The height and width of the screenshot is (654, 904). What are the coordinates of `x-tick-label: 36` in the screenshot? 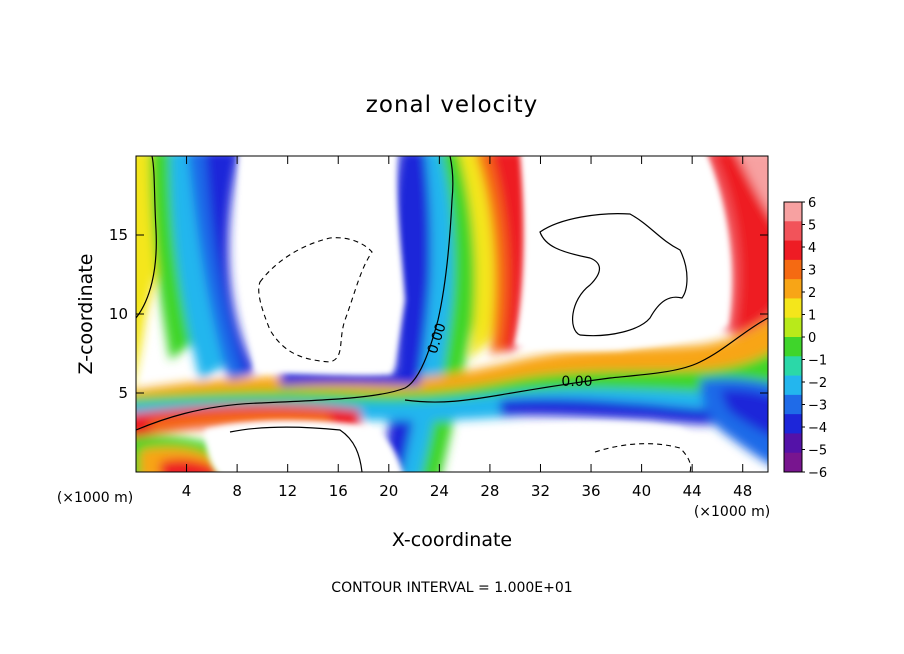 It's located at (590, 491).